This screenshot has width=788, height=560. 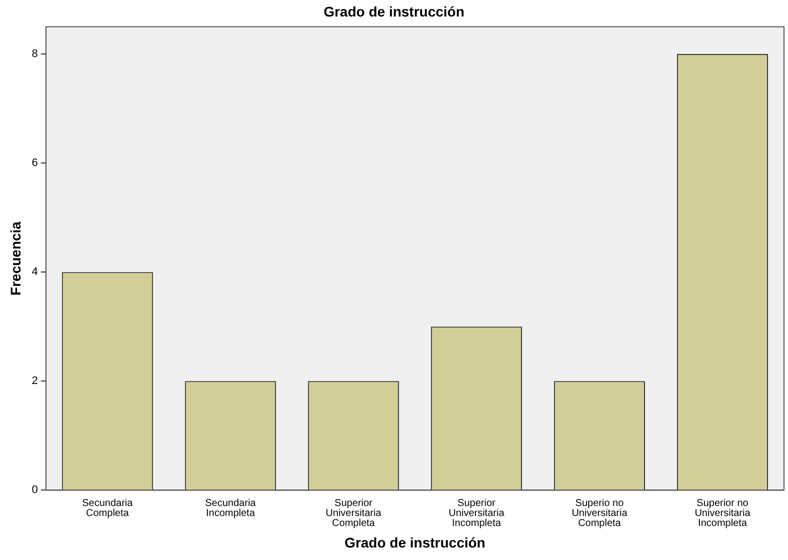 What do you see at coordinates (600, 513) in the screenshot?
I see `x-tick-label: Superio no Universitaria Completa` at bounding box center [600, 513].